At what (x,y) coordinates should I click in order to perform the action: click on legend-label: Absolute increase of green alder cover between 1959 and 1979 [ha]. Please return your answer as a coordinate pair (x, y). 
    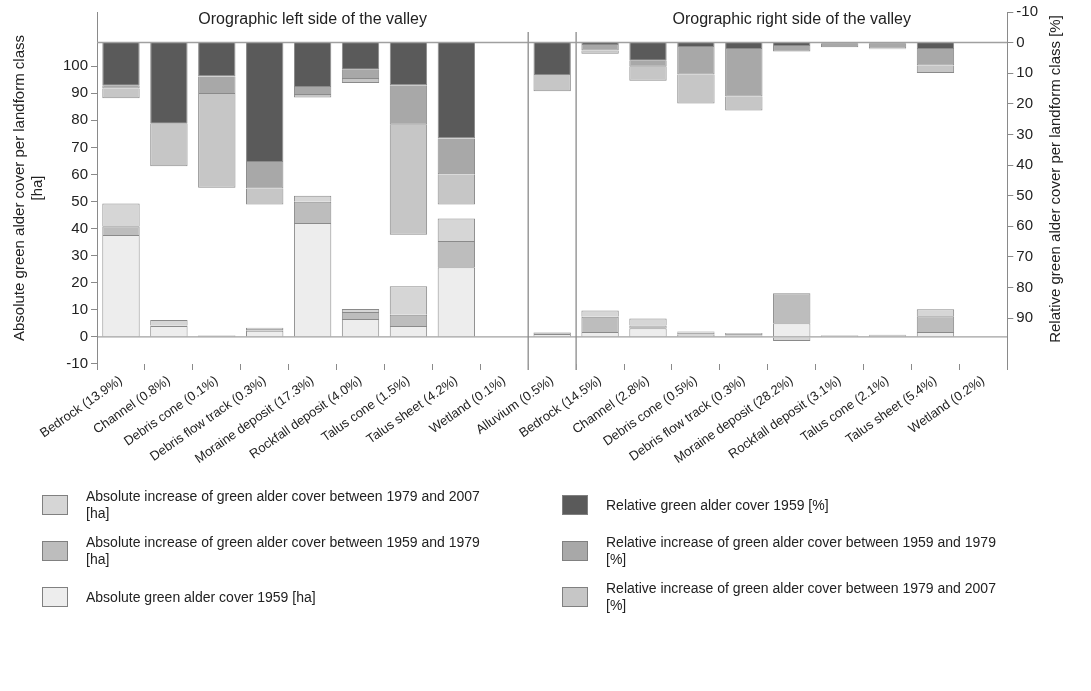
    Looking at the image, I should click on (283, 551).